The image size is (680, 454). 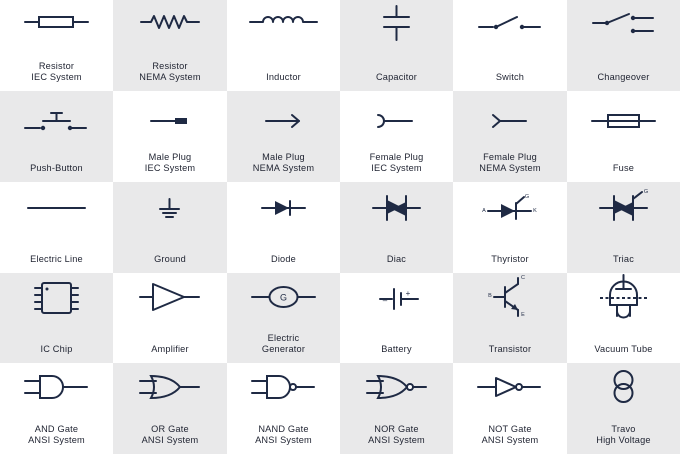 I want to click on symbol-label: Push-Button, so click(x=56, y=168).